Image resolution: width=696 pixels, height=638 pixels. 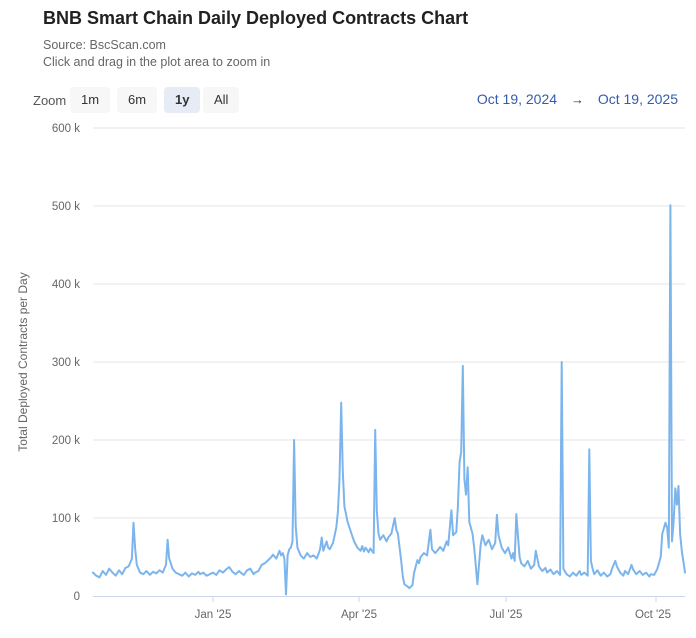 I want to click on x-axis, so click(x=389, y=599).